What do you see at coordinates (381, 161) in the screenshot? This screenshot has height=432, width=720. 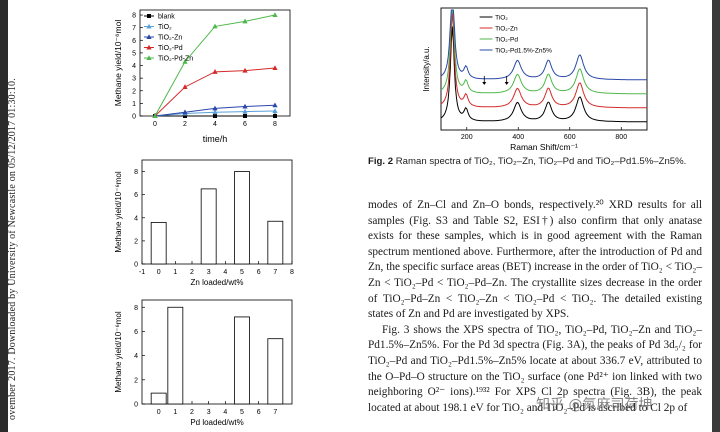 I see `caption-label: Fig. 2` at bounding box center [381, 161].